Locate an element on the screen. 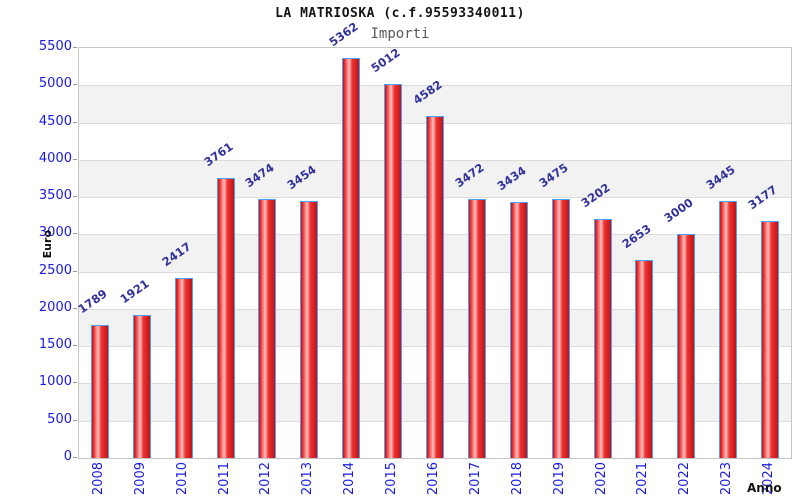 The image size is (800, 500). y-axis-tick-label: 1000 is located at coordinates (55, 382).